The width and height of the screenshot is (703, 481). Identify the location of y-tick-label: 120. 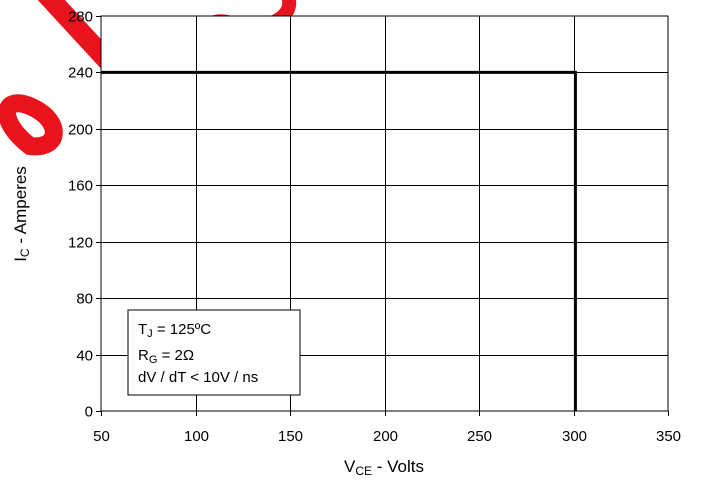
(80, 243).